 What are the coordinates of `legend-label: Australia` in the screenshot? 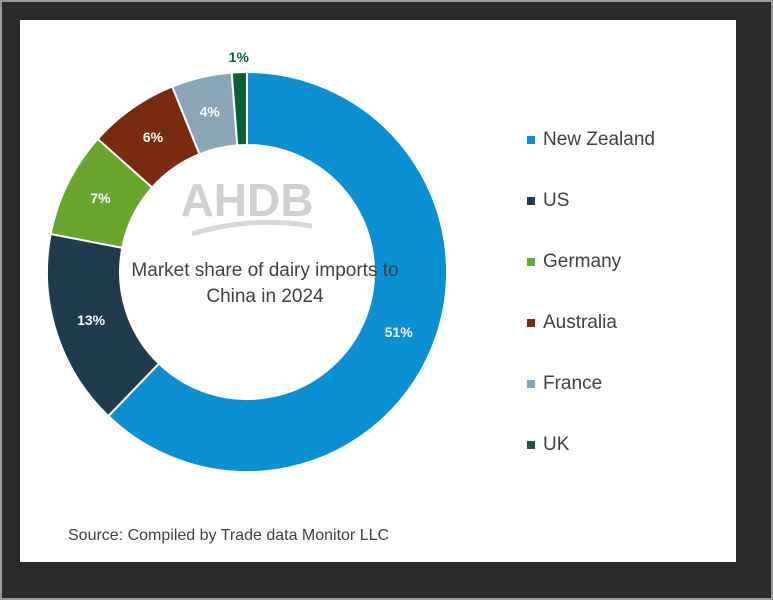 It's located at (580, 322).